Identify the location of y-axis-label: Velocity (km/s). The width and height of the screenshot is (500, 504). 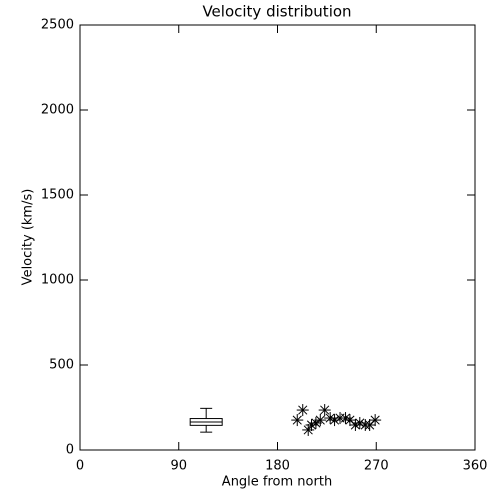
(28, 237).